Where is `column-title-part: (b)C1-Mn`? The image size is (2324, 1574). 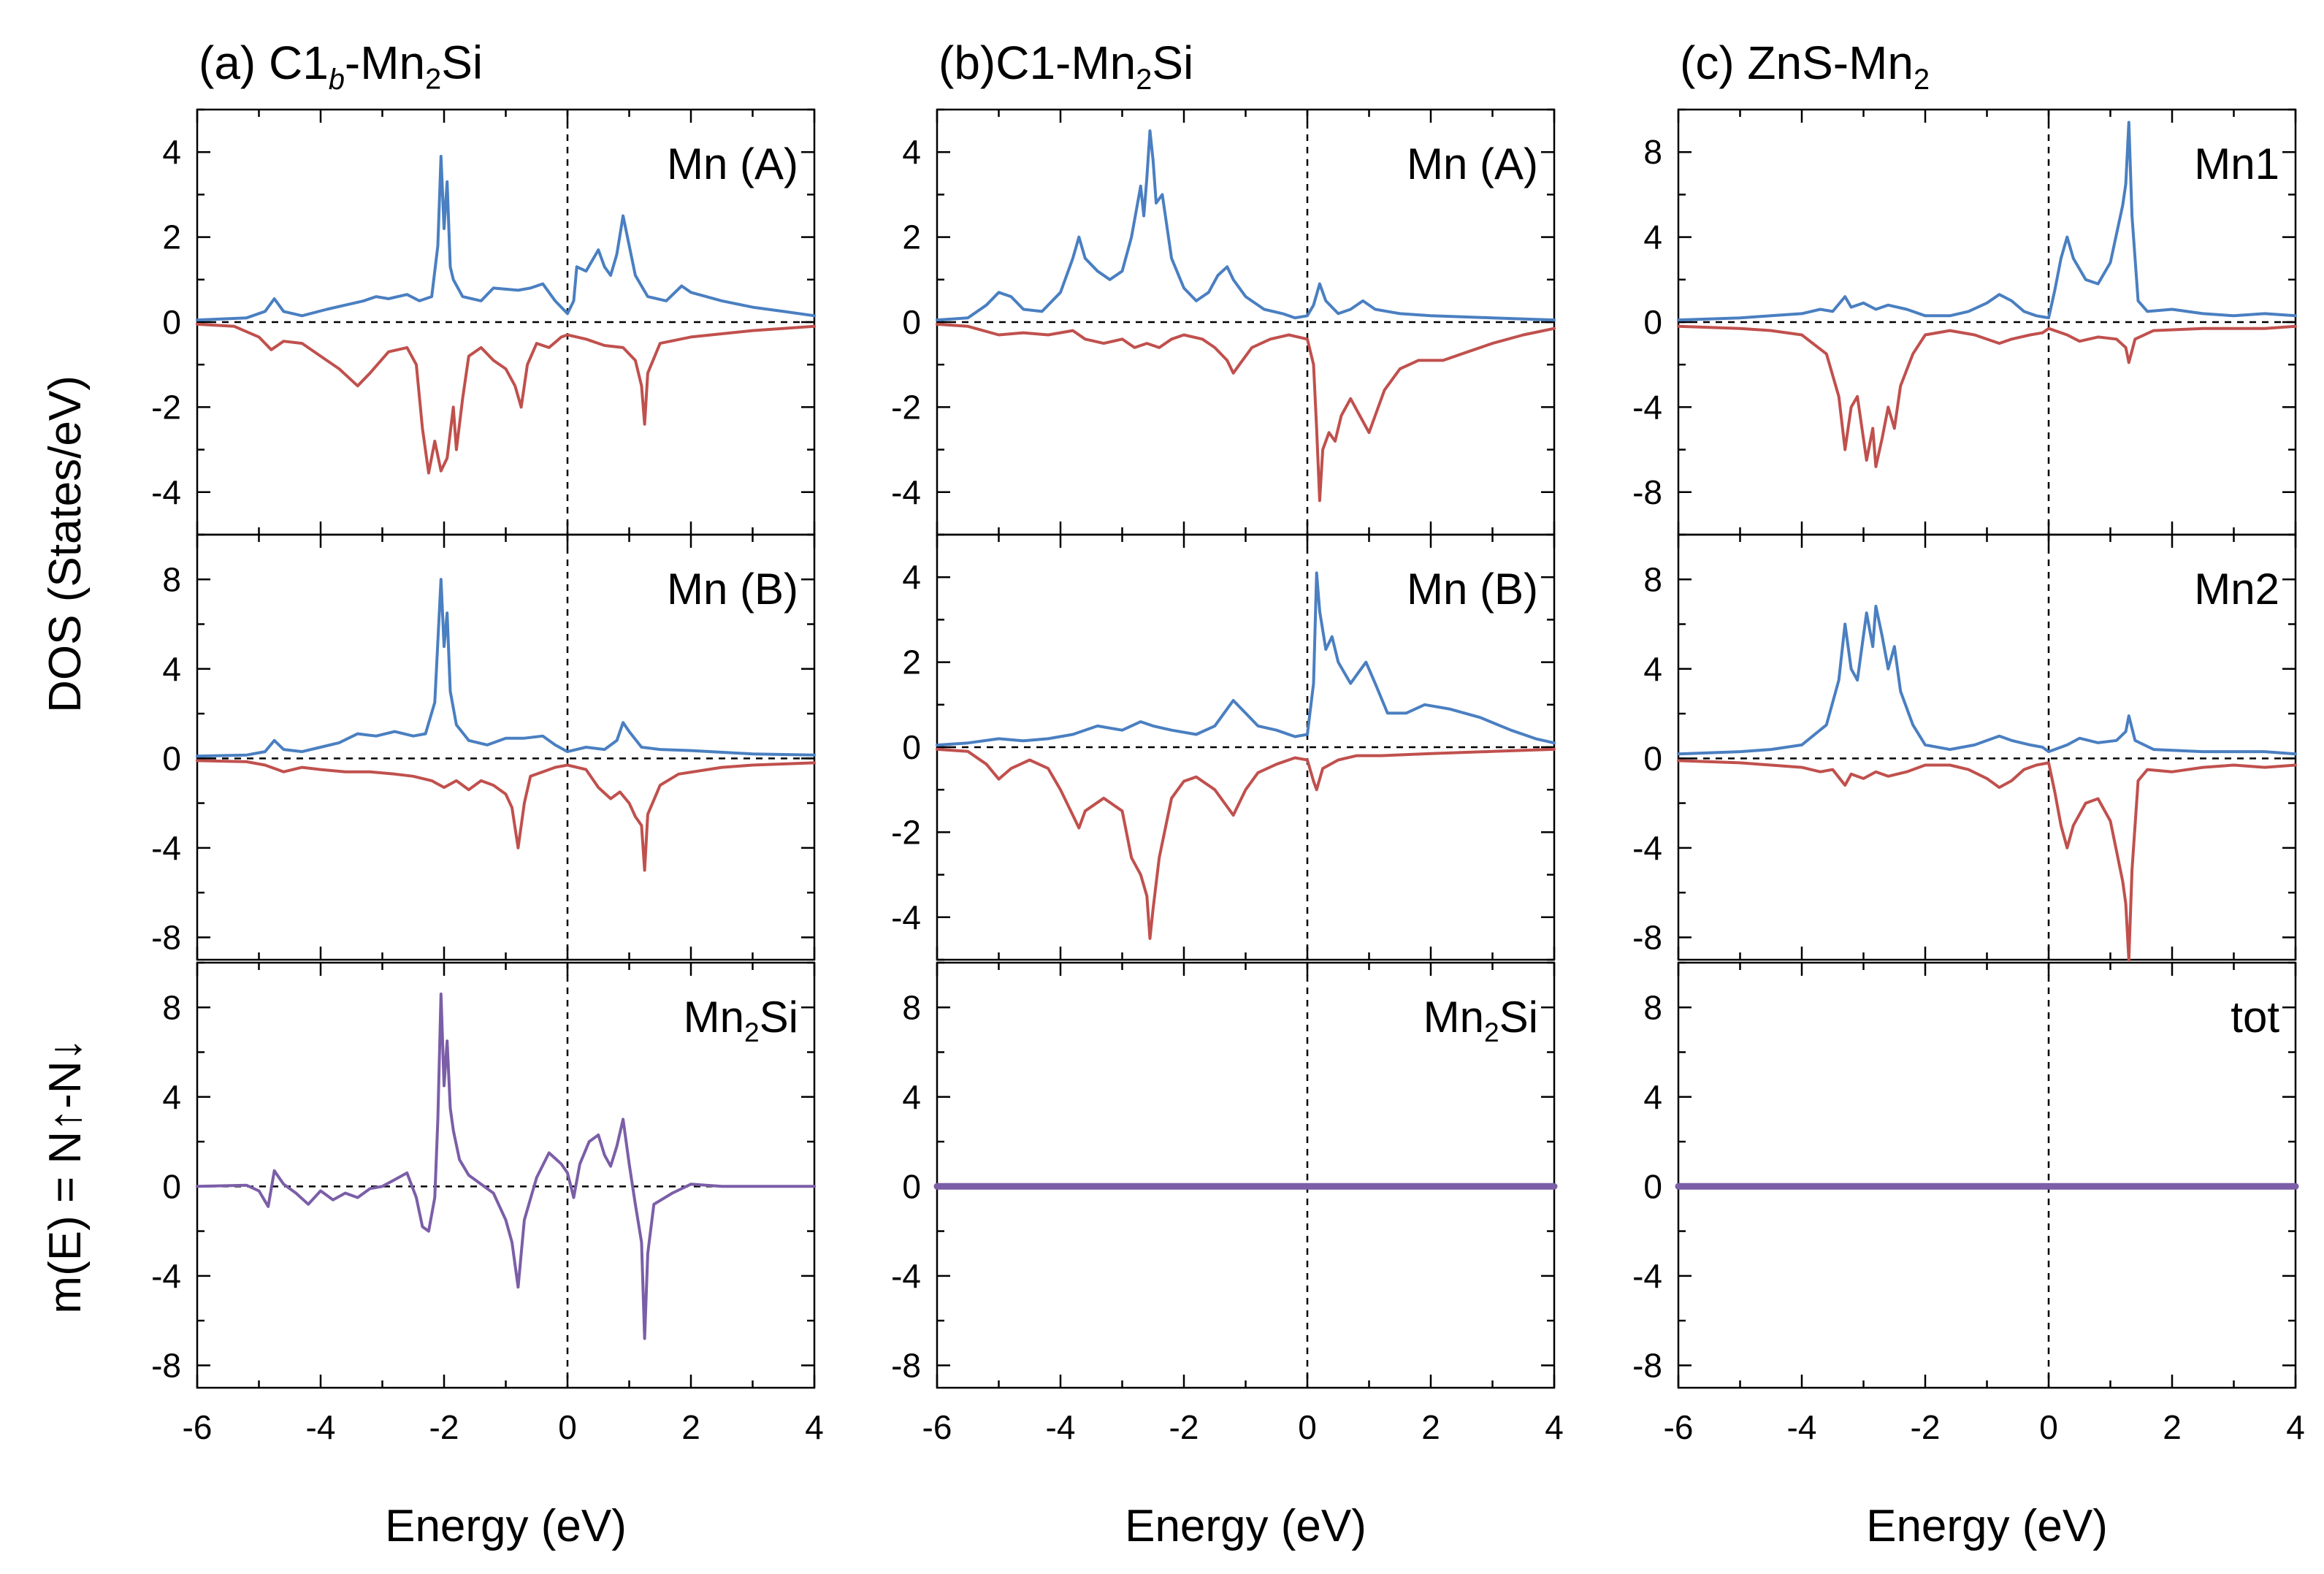 column-title-part: (b)C1-Mn is located at coordinates (1037, 63).